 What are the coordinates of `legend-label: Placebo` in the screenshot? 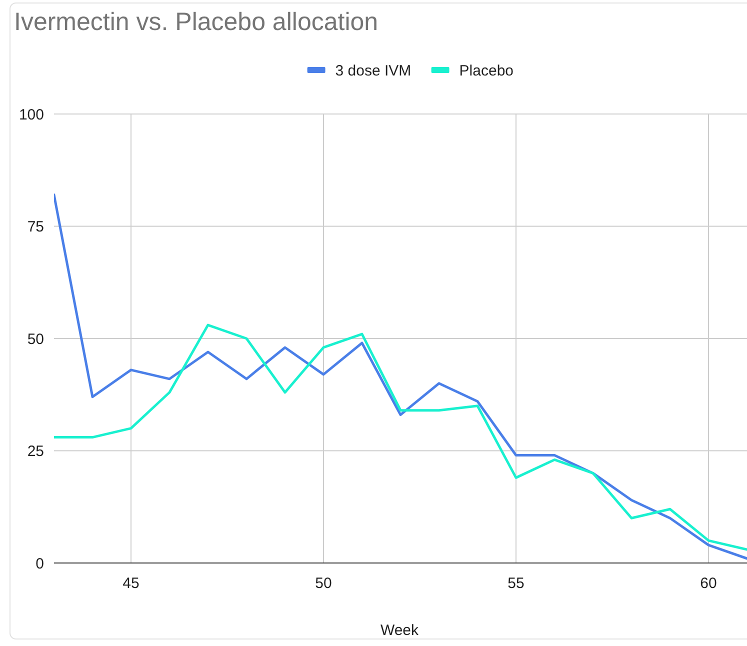 It's located at (486, 71).